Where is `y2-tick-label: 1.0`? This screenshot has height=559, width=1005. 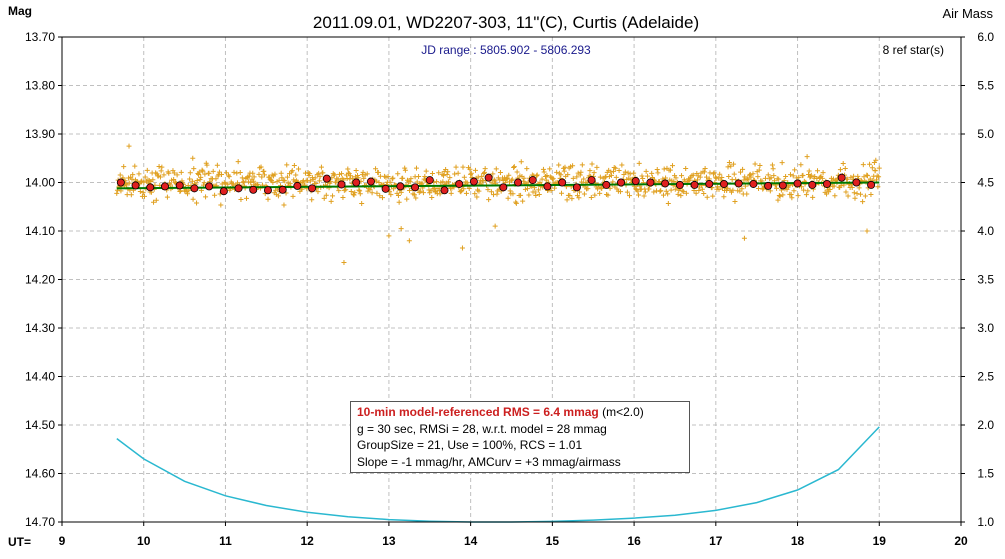
y2-tick-label: 1.0 is located at coordinates (985, 522).